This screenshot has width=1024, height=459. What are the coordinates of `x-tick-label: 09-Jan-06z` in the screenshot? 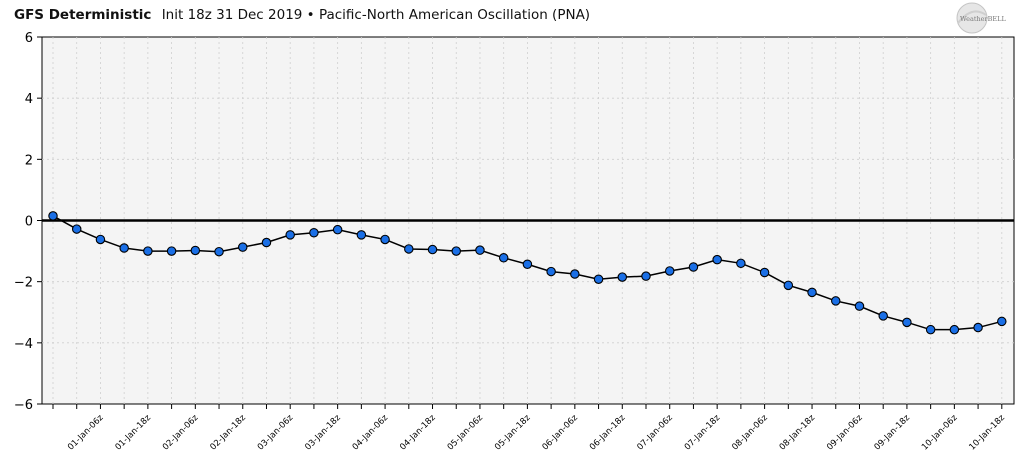 It's located at (845, 433).